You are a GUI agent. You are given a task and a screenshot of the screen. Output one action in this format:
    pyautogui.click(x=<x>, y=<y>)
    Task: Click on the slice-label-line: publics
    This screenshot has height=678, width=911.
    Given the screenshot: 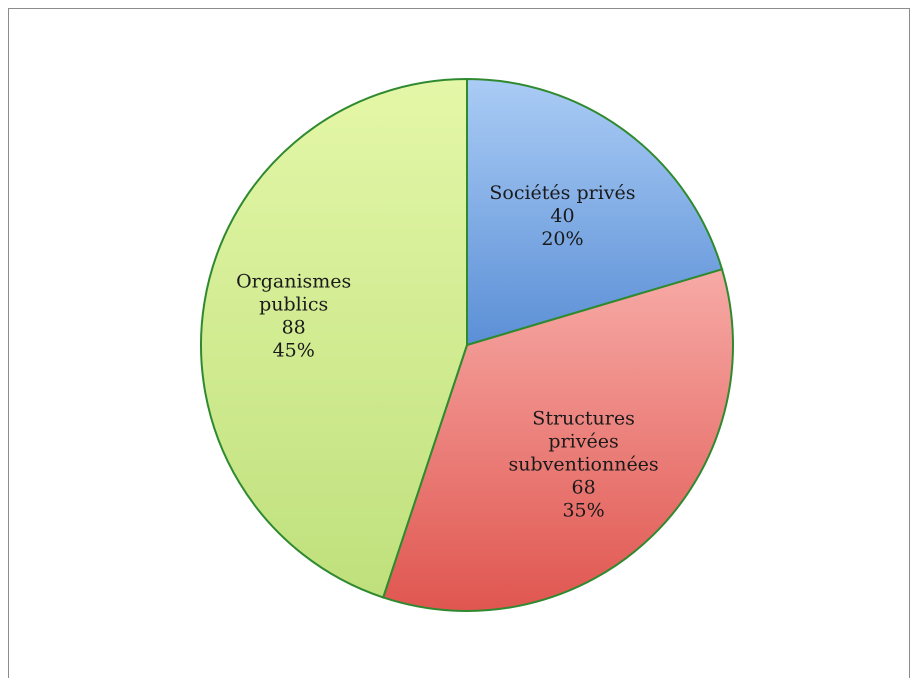 What is the action you would take?
    pyautogui.click(x=293, y=304)
    